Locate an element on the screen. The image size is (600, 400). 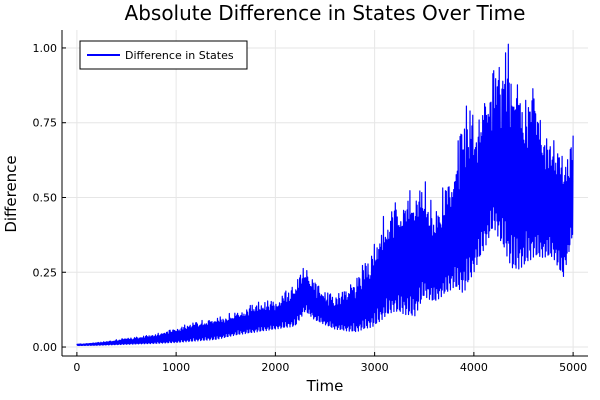
y-tick-label: 0.50 is located at coordinates (45, 197).